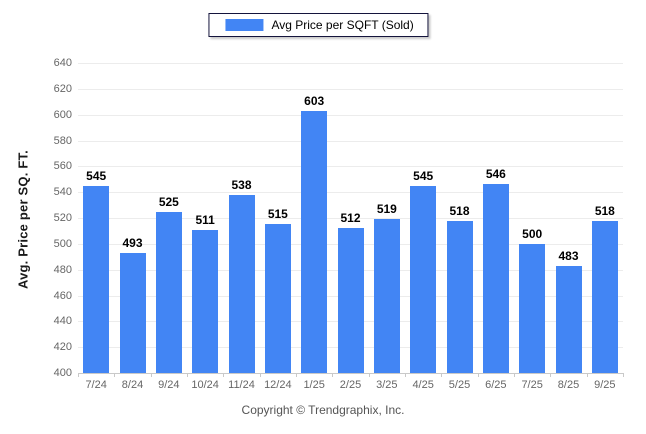 Image resolution: width=646 pixels, height=434 pixels. I want to click on bar-value-label: 515, so click(277, 214).